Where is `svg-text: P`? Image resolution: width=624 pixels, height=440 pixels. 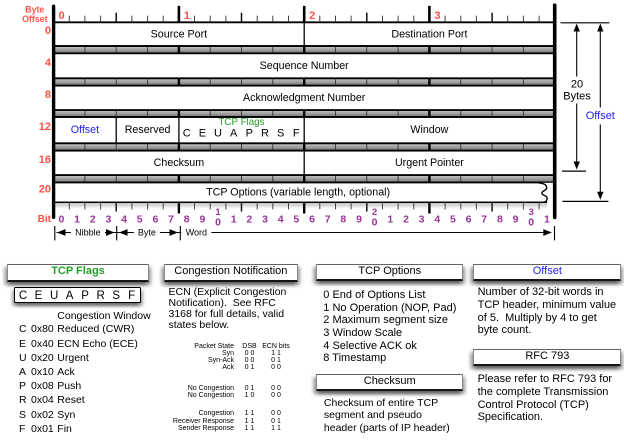 svg-text: P is located at coordinates (249, 133).